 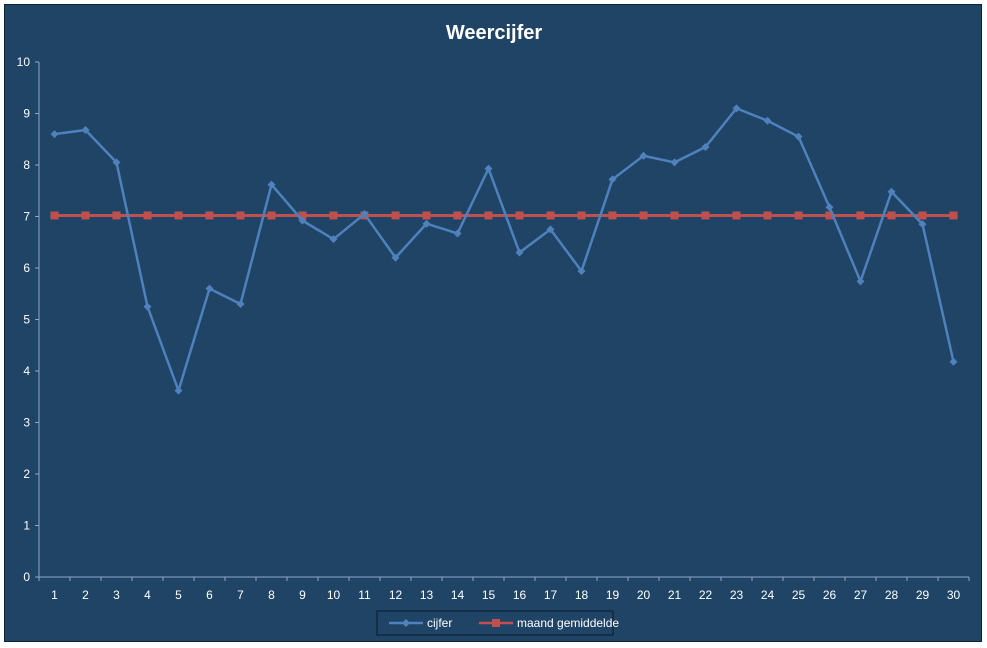 What do you see at coordinates (706, 595) in the screenshot?
I see `x-tick-label: 22` at bounding box center [706, 595].